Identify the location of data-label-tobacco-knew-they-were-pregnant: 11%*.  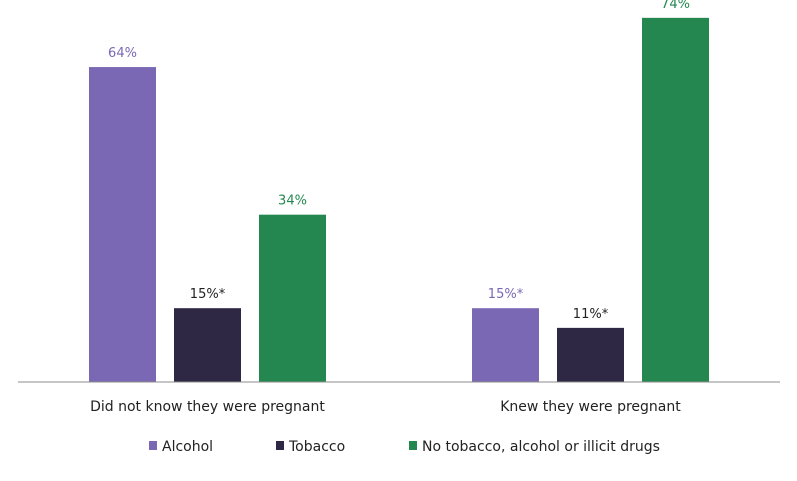
(591, 314).